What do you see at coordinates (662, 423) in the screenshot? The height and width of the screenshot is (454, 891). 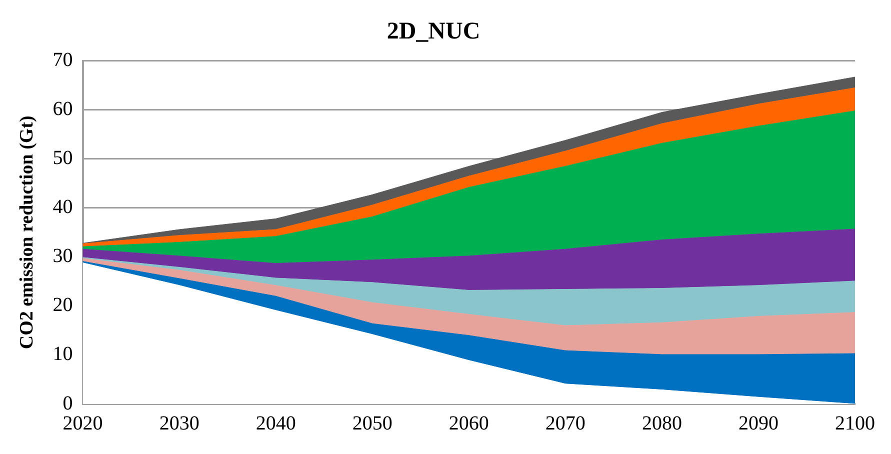 I see `x-tick-label: 2080` at bounding box center [662, 423].